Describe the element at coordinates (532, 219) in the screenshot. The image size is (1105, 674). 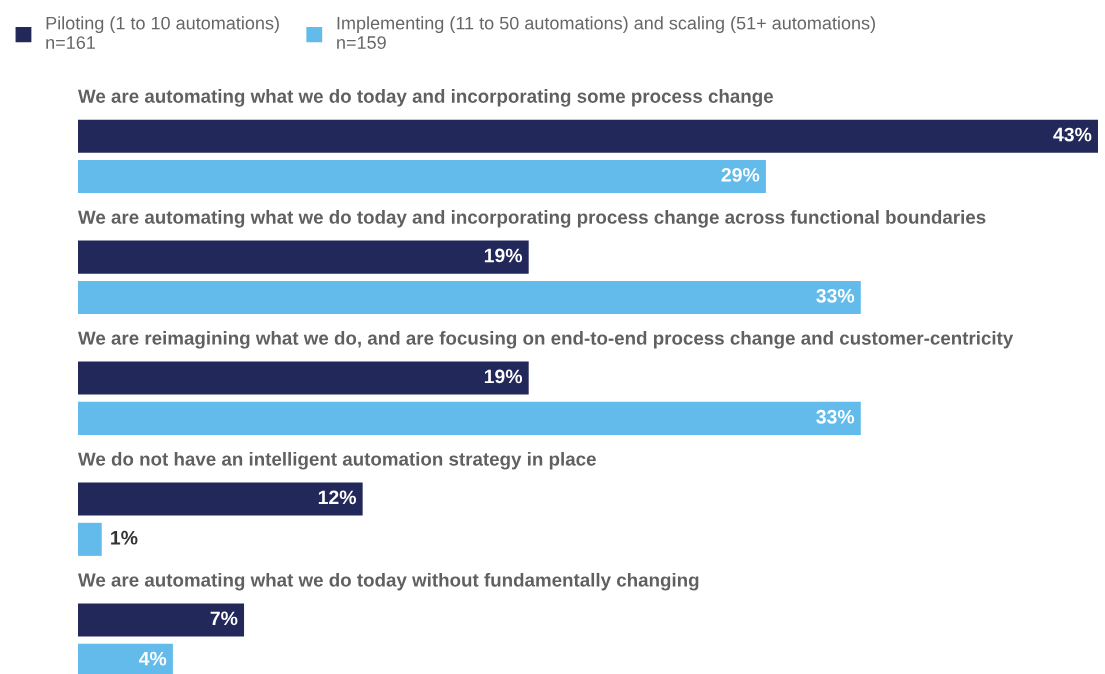
I see `y-tick-label: We are automating what we do today and incorporating process change across functional boundaries` at that location.